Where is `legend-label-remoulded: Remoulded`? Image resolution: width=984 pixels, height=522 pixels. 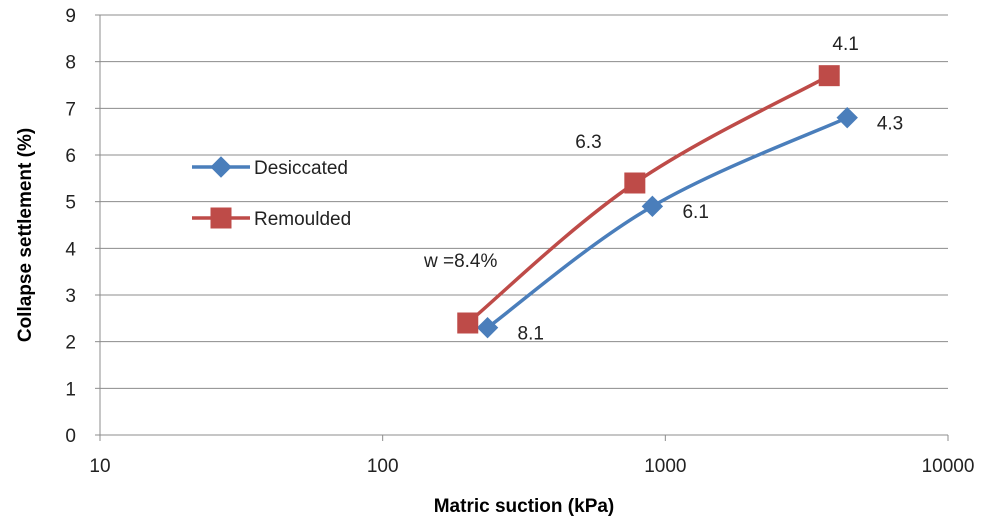 legend-label-remoulded: Remoulded is located at coordinates (302, 219).